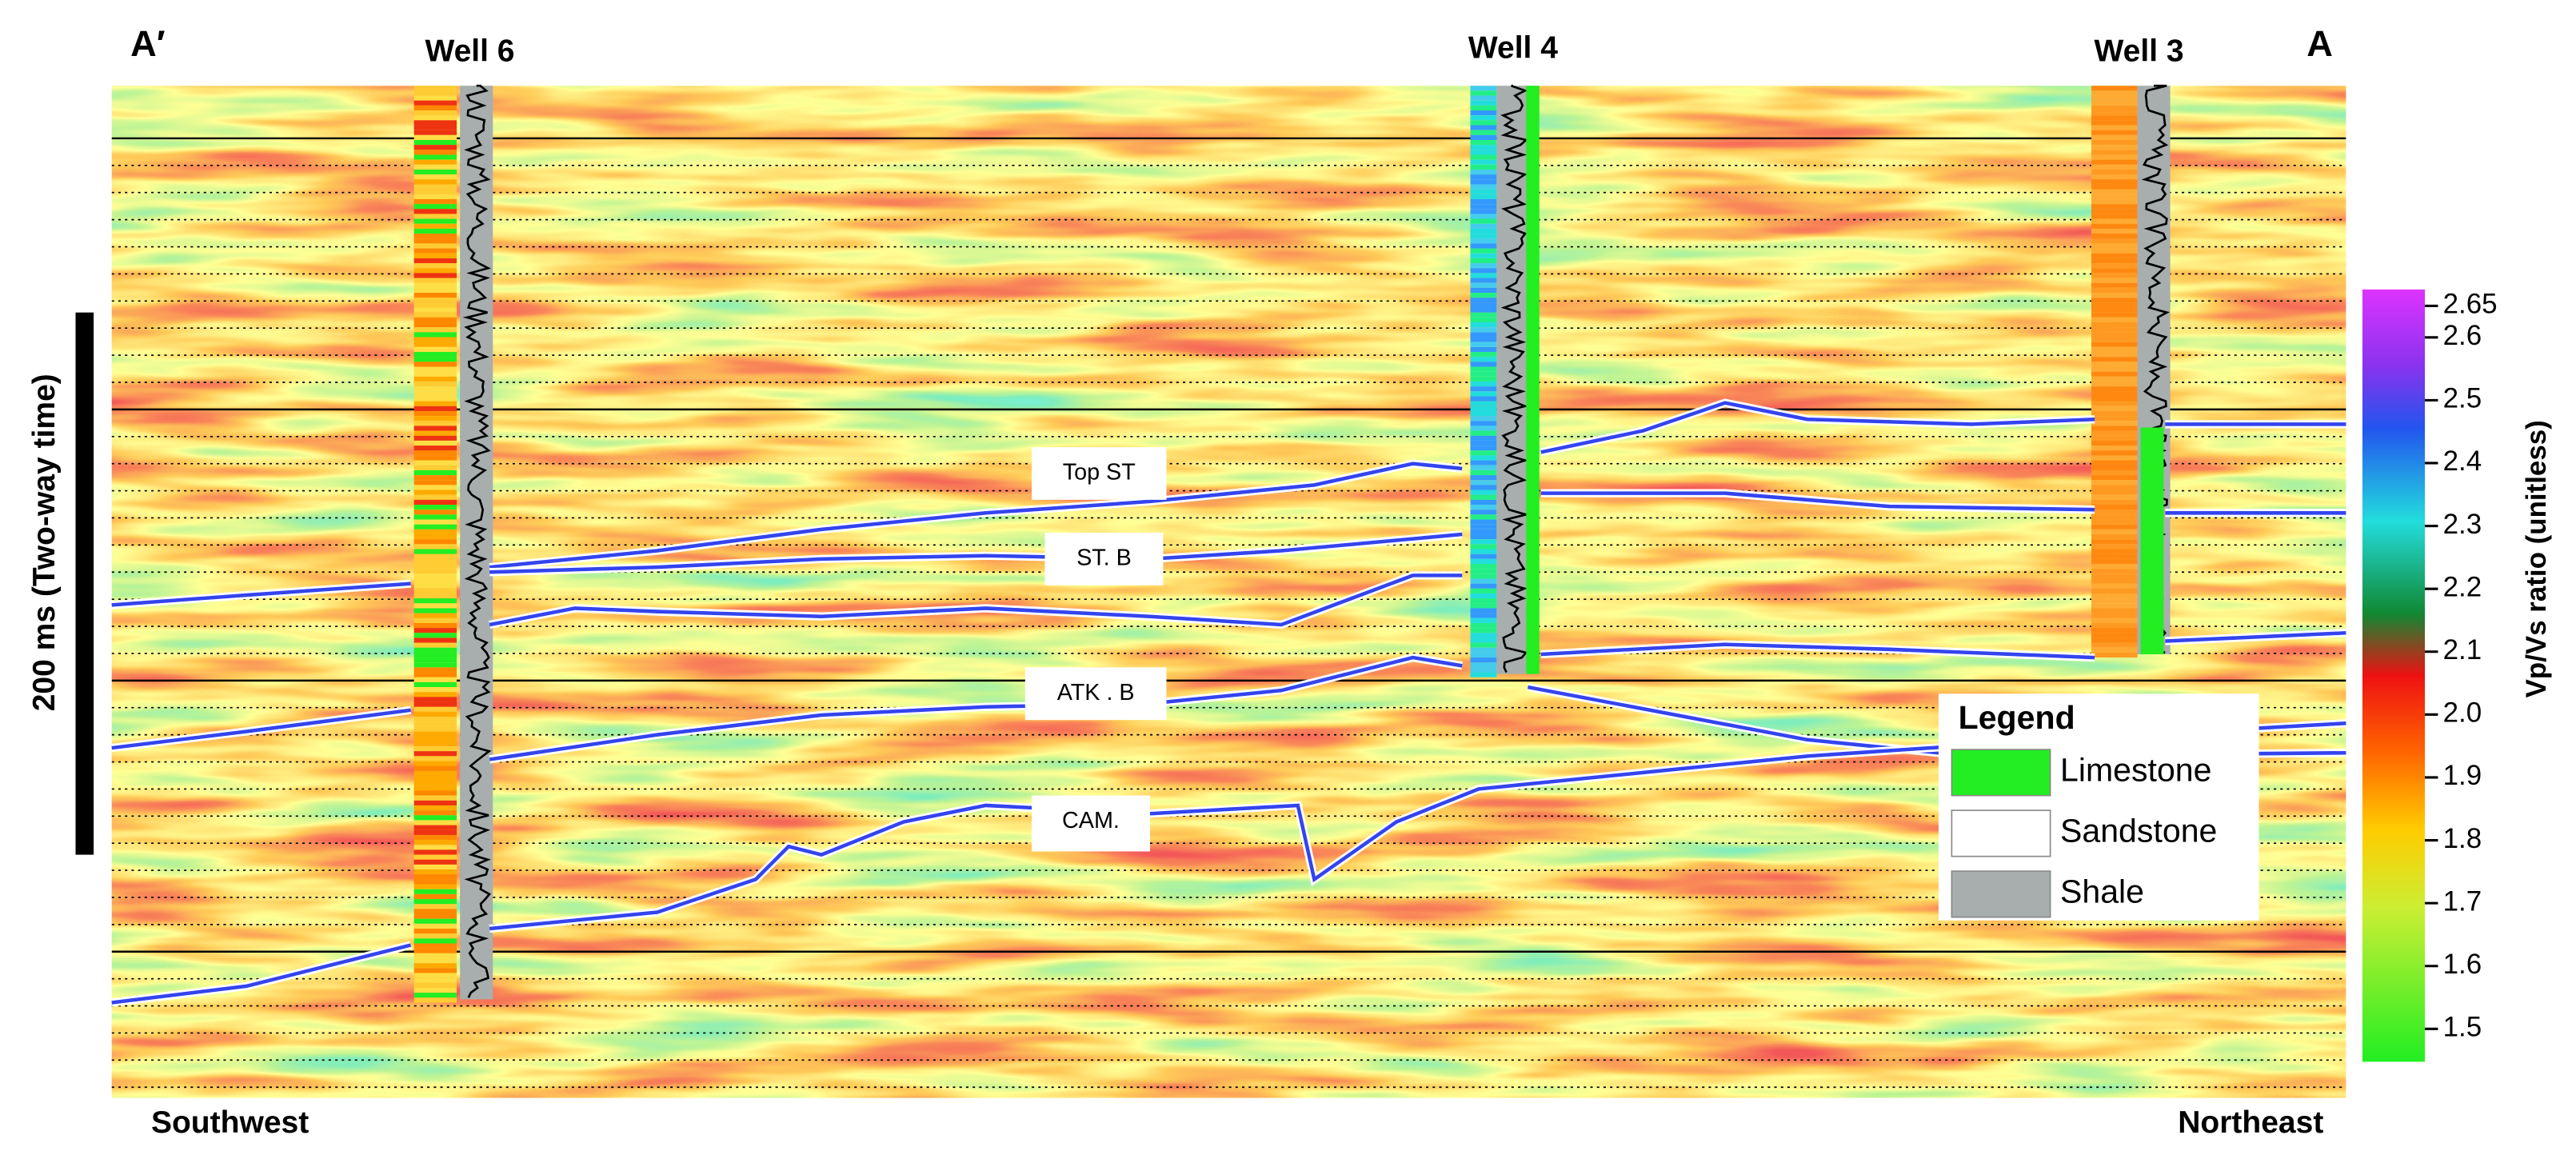 The image size is (2576, 1159). What do you see at coordinates (2138, 831) in the screenshot?
I see `legend-label: Sandstone` at bounding box center [2138, 831].